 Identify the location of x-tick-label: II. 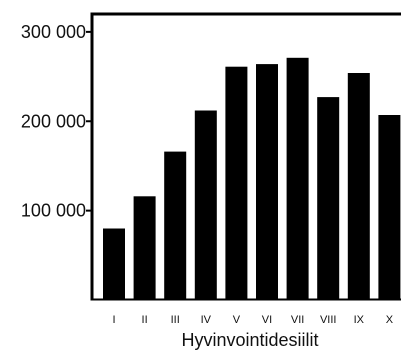
(145, 320).